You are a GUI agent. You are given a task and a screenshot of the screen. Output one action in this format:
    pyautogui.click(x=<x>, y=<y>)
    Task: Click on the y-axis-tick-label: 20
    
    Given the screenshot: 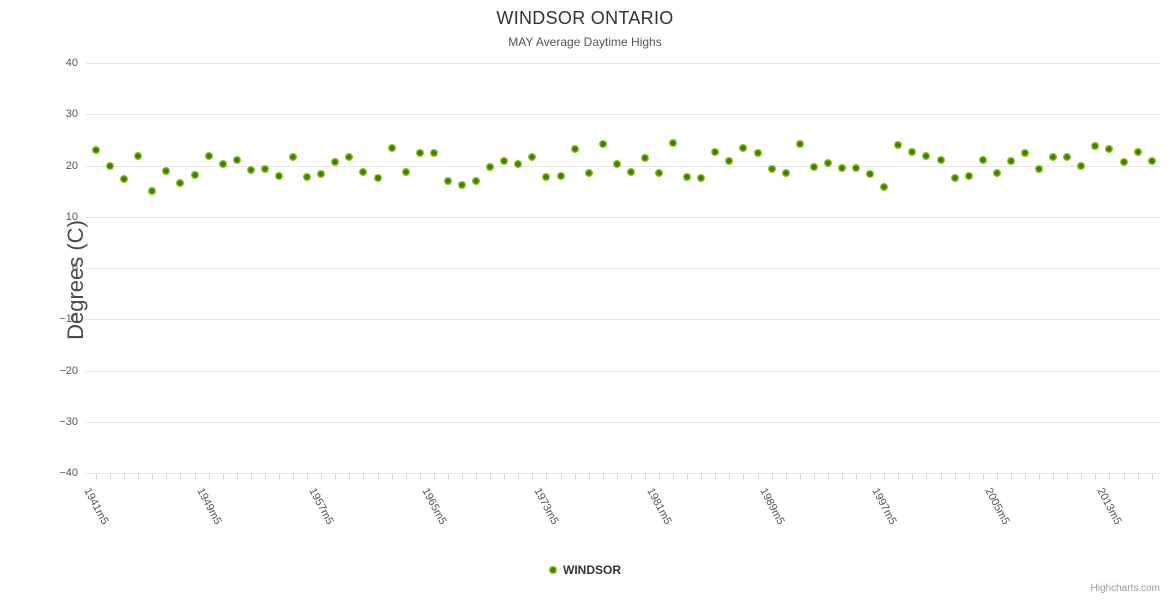 What is the action you would take?
    pyautogui.click(x=71, y=165)
    